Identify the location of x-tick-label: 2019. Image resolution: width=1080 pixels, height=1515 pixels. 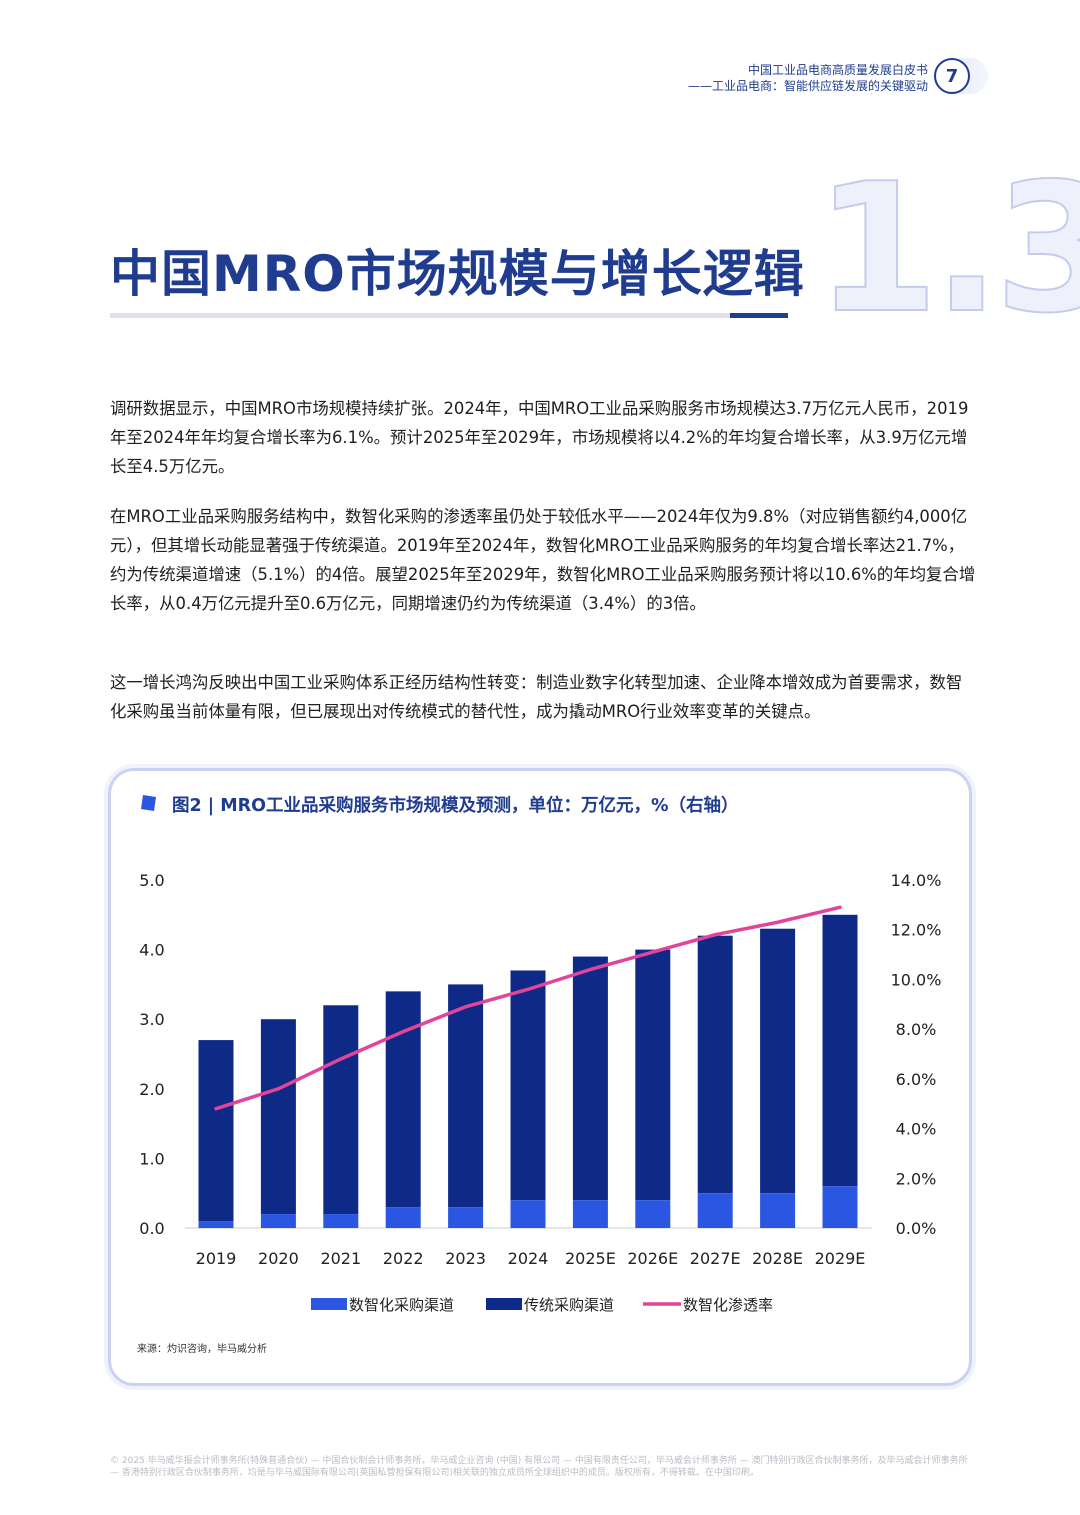
(216, 1258).